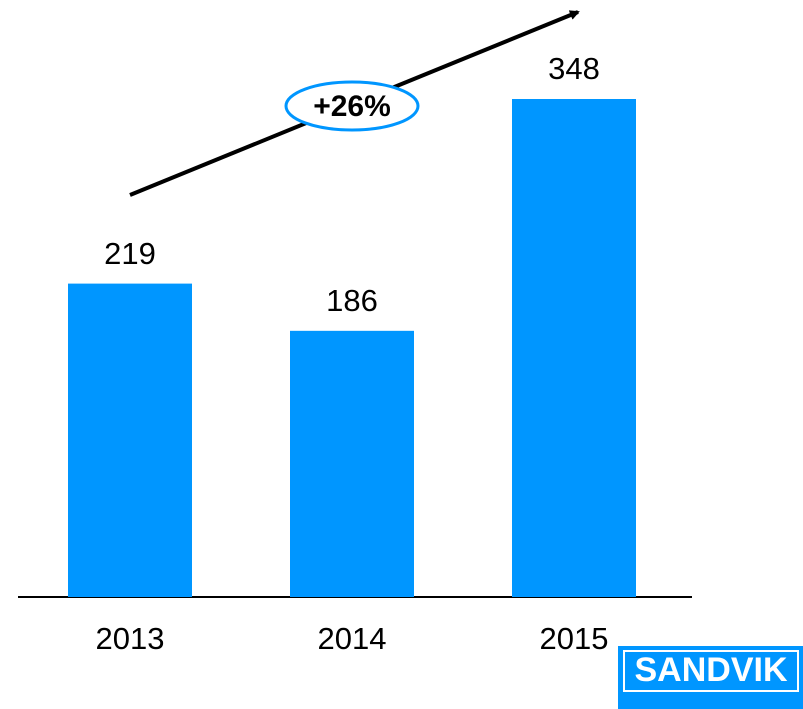 The image size is (803, 709). I want to click on x-tick-label: 2015, so click(574, 638).